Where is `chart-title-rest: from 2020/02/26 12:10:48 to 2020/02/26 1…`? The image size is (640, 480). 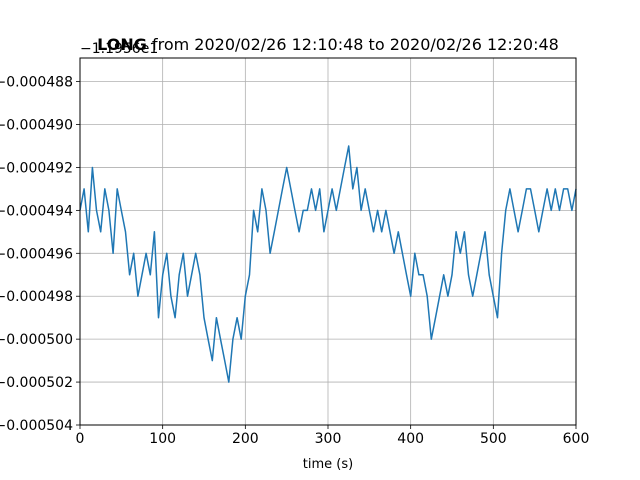 chart-title-rest: from 2020/02/26 12:10:48 to 2020/02/26 1… is located at coordinates (353, 44).